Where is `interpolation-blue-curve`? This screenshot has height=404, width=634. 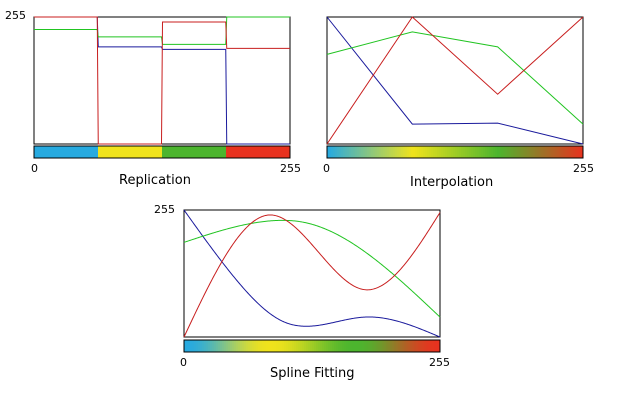 interpolation-blue-curve is located at coordinates (455, 80).